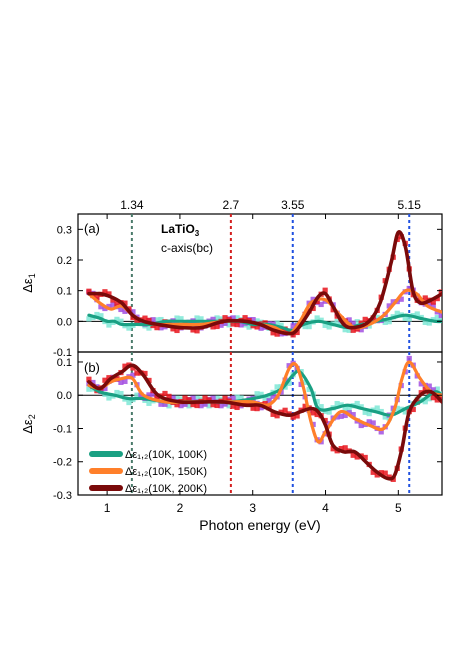  Describe the element at coordinates (252, 508) in the screenshot. I see `xtick-label: 3` at that location.